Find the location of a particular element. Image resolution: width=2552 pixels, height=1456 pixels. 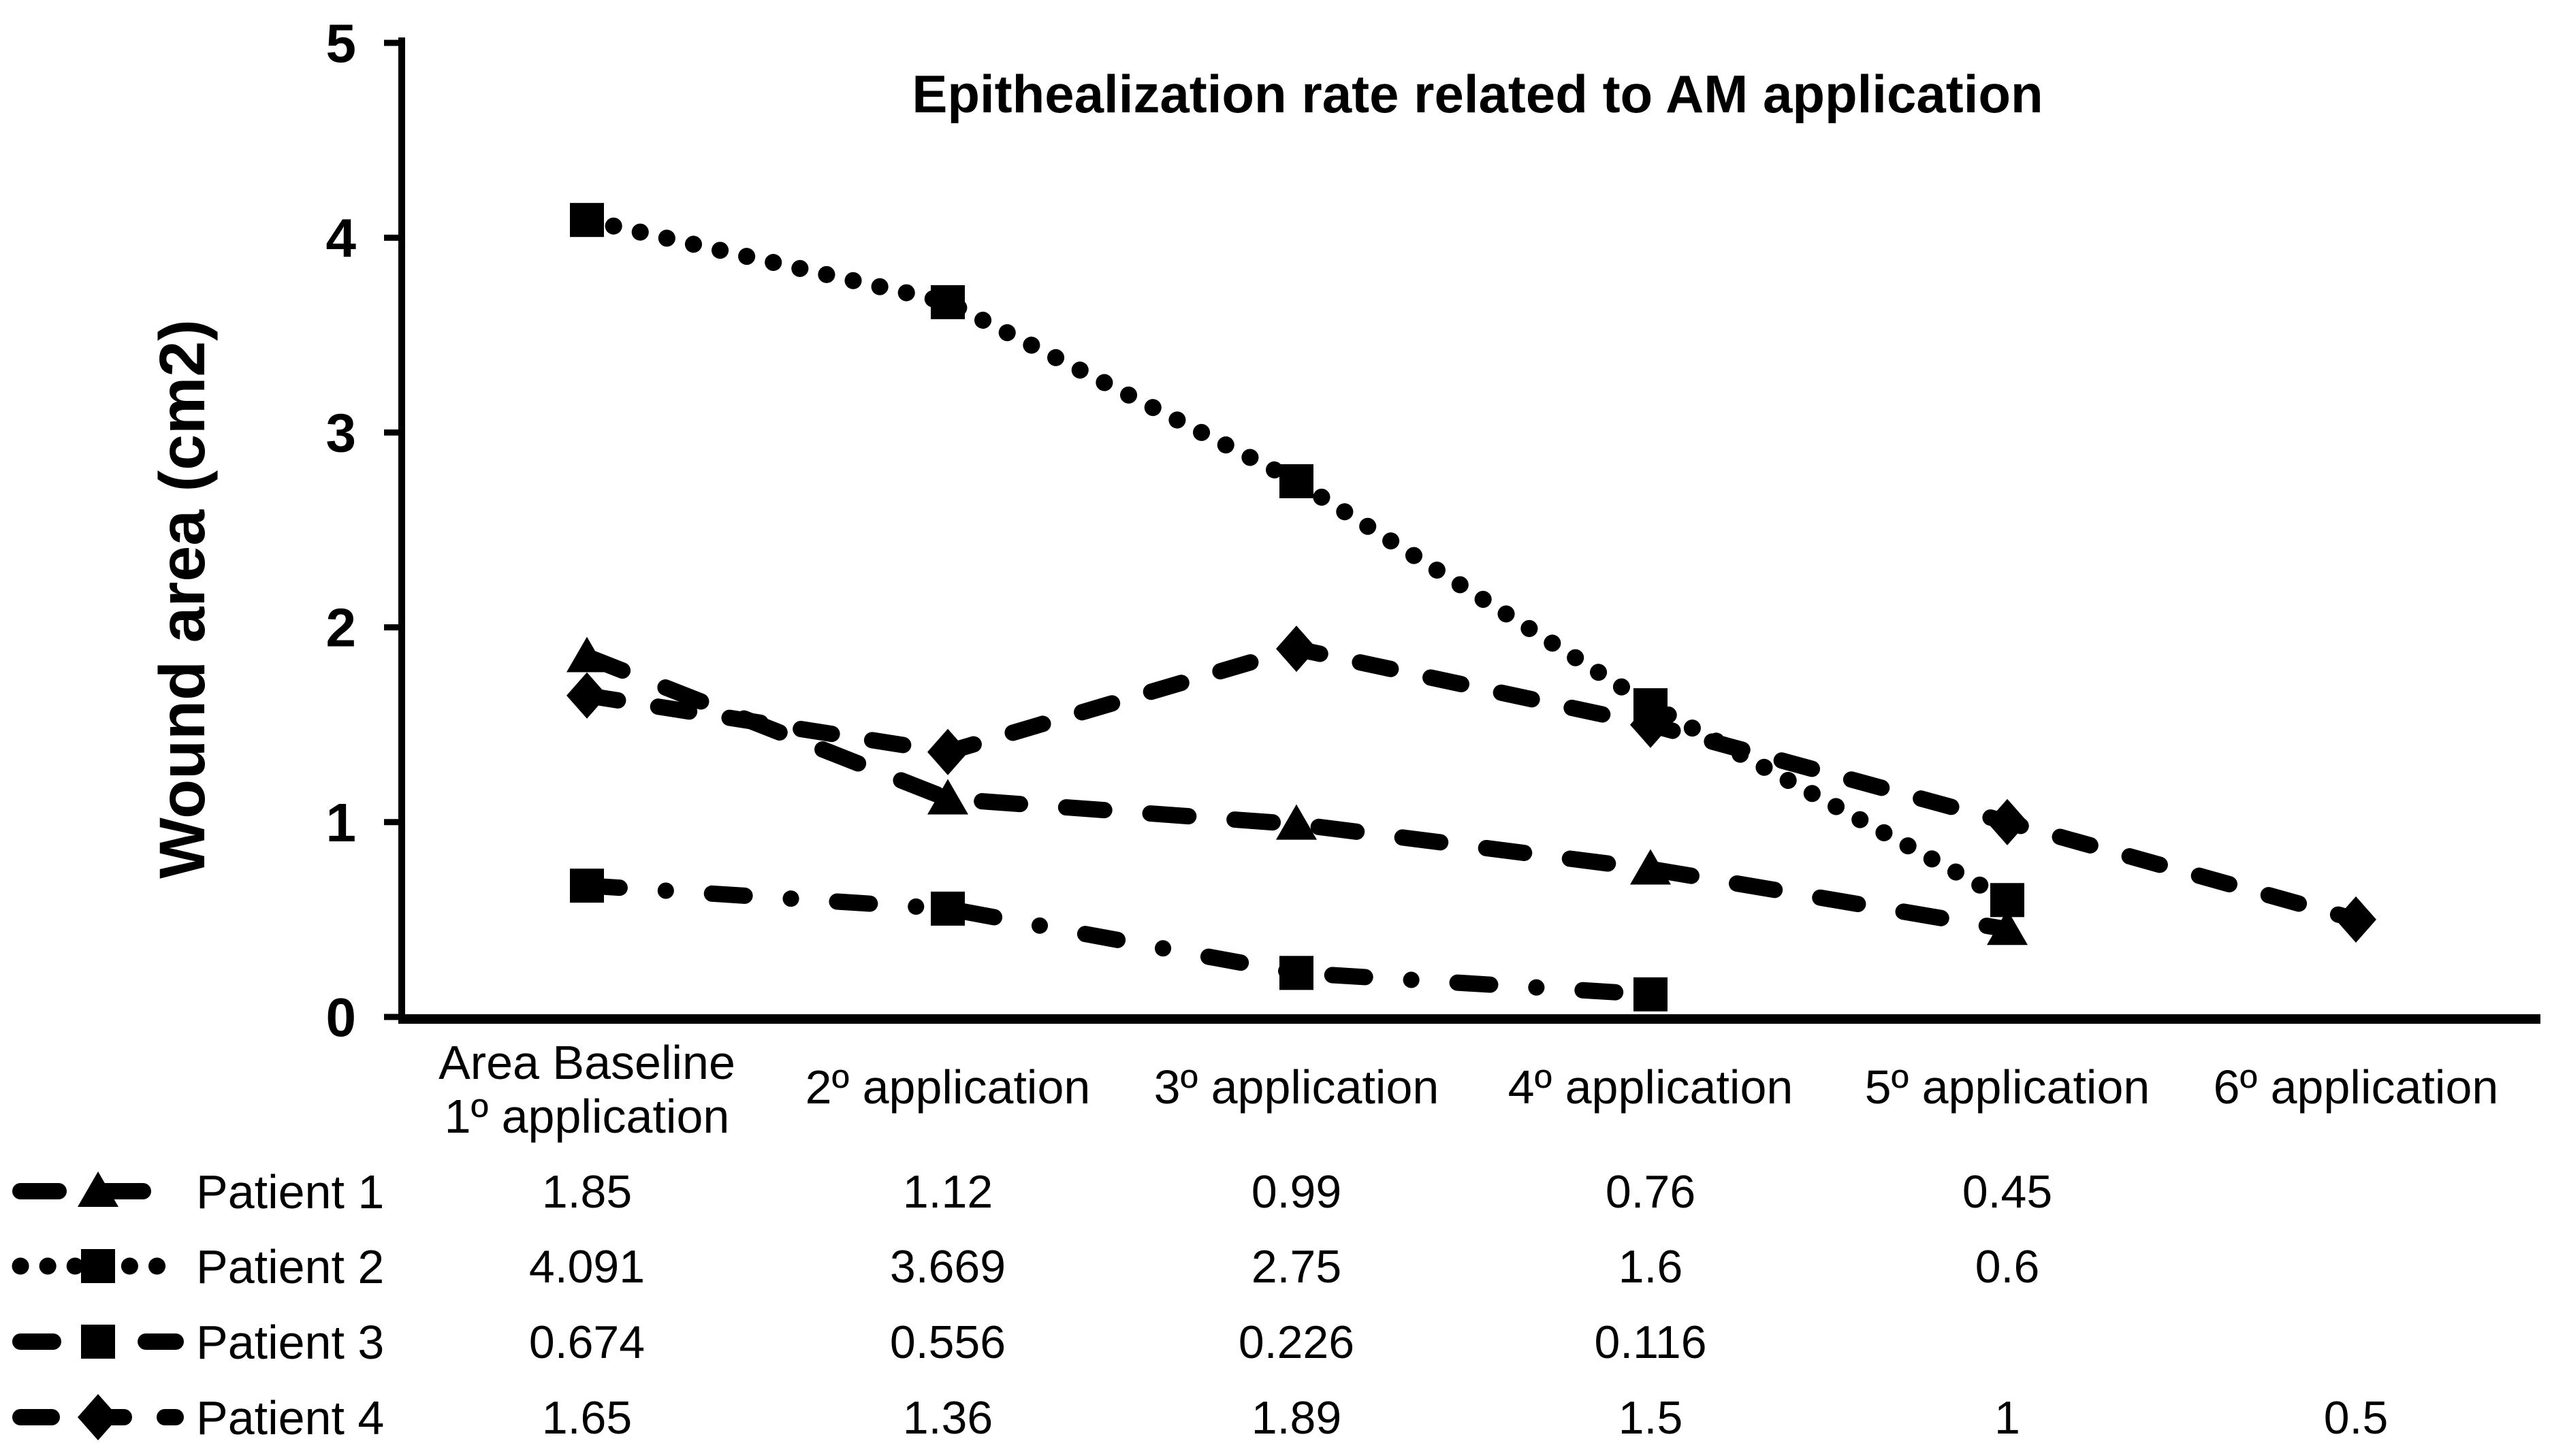

y-tick-label: 5 is located at coordinates (341, 43).